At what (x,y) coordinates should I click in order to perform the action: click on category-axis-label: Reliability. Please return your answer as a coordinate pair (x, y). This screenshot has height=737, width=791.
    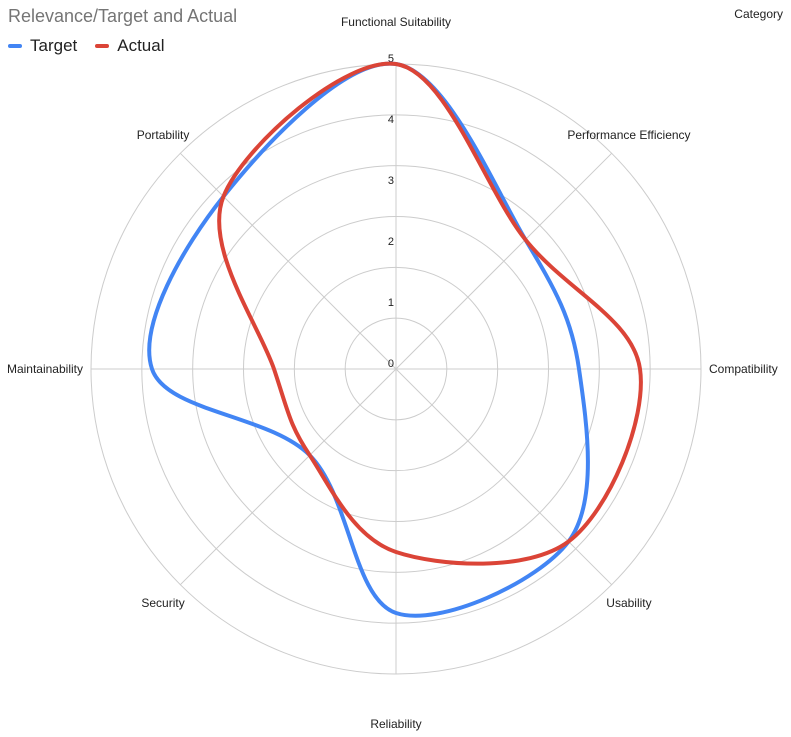
    Looking at the image, I should click on (395, 724).